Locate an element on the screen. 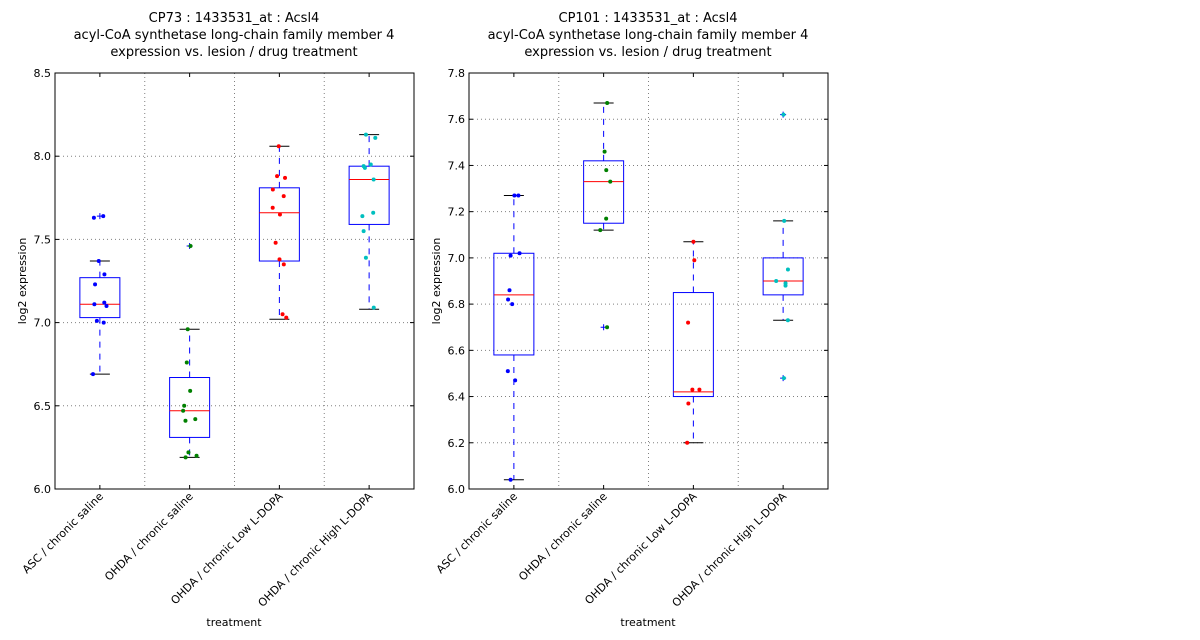  y-tick-label: 6.8 is located at coordinates (457, 304).